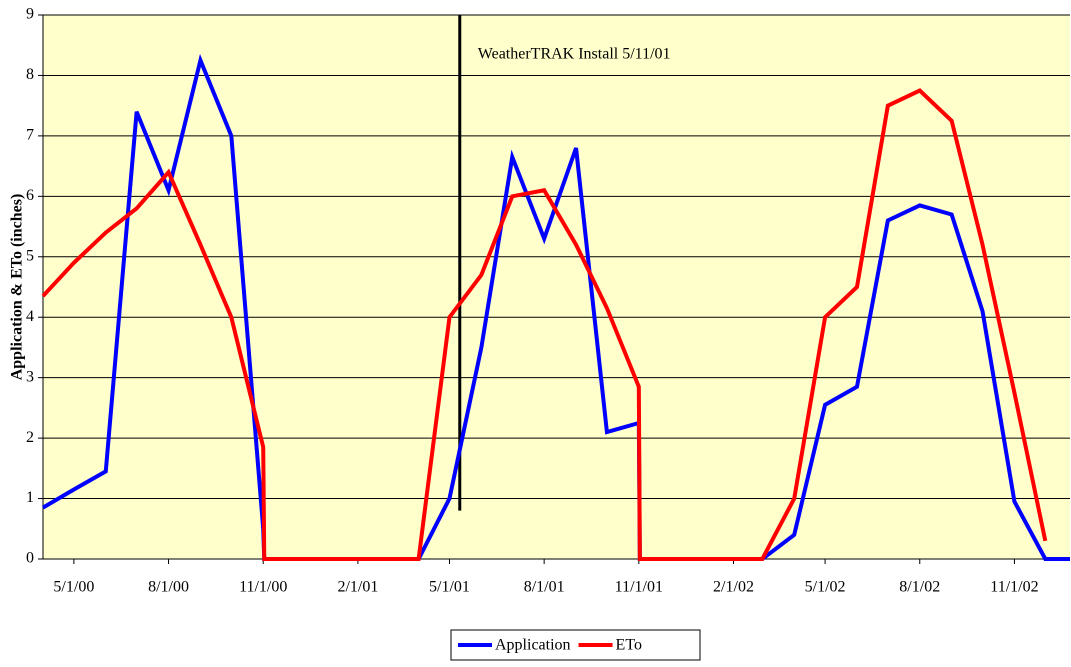 Image resolution: width=1071 pixels, height=667 pixels. Describe the element at coordinates (1014, 587) in the screenshot. I see `x-tick-label: 11/1/02` at that location.